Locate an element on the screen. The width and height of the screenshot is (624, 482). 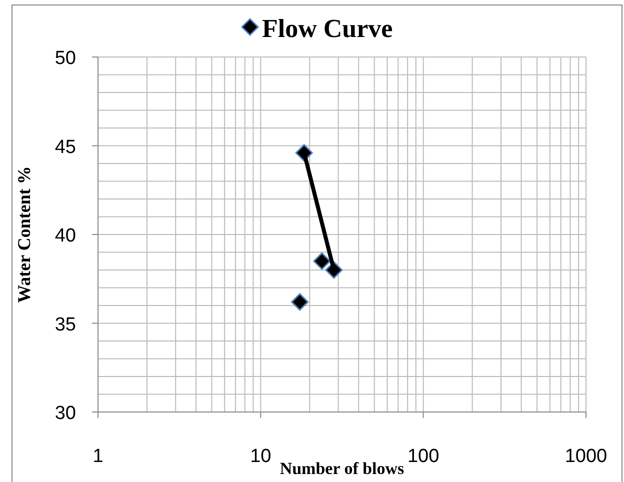
y-tick-label: 30 is located at coordinates (65, 413).